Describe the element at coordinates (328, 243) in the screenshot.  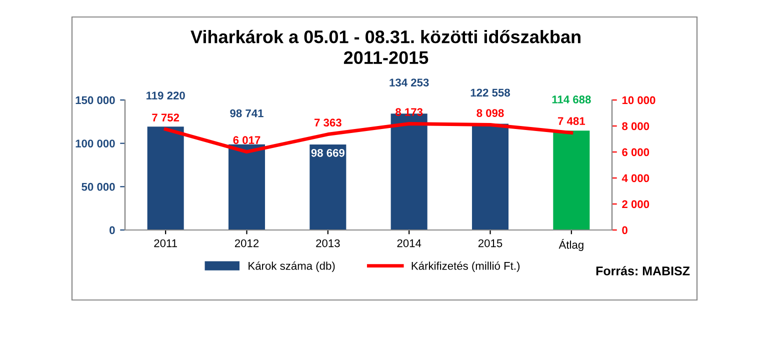
I see `x-tick-label: 2013` at that location.